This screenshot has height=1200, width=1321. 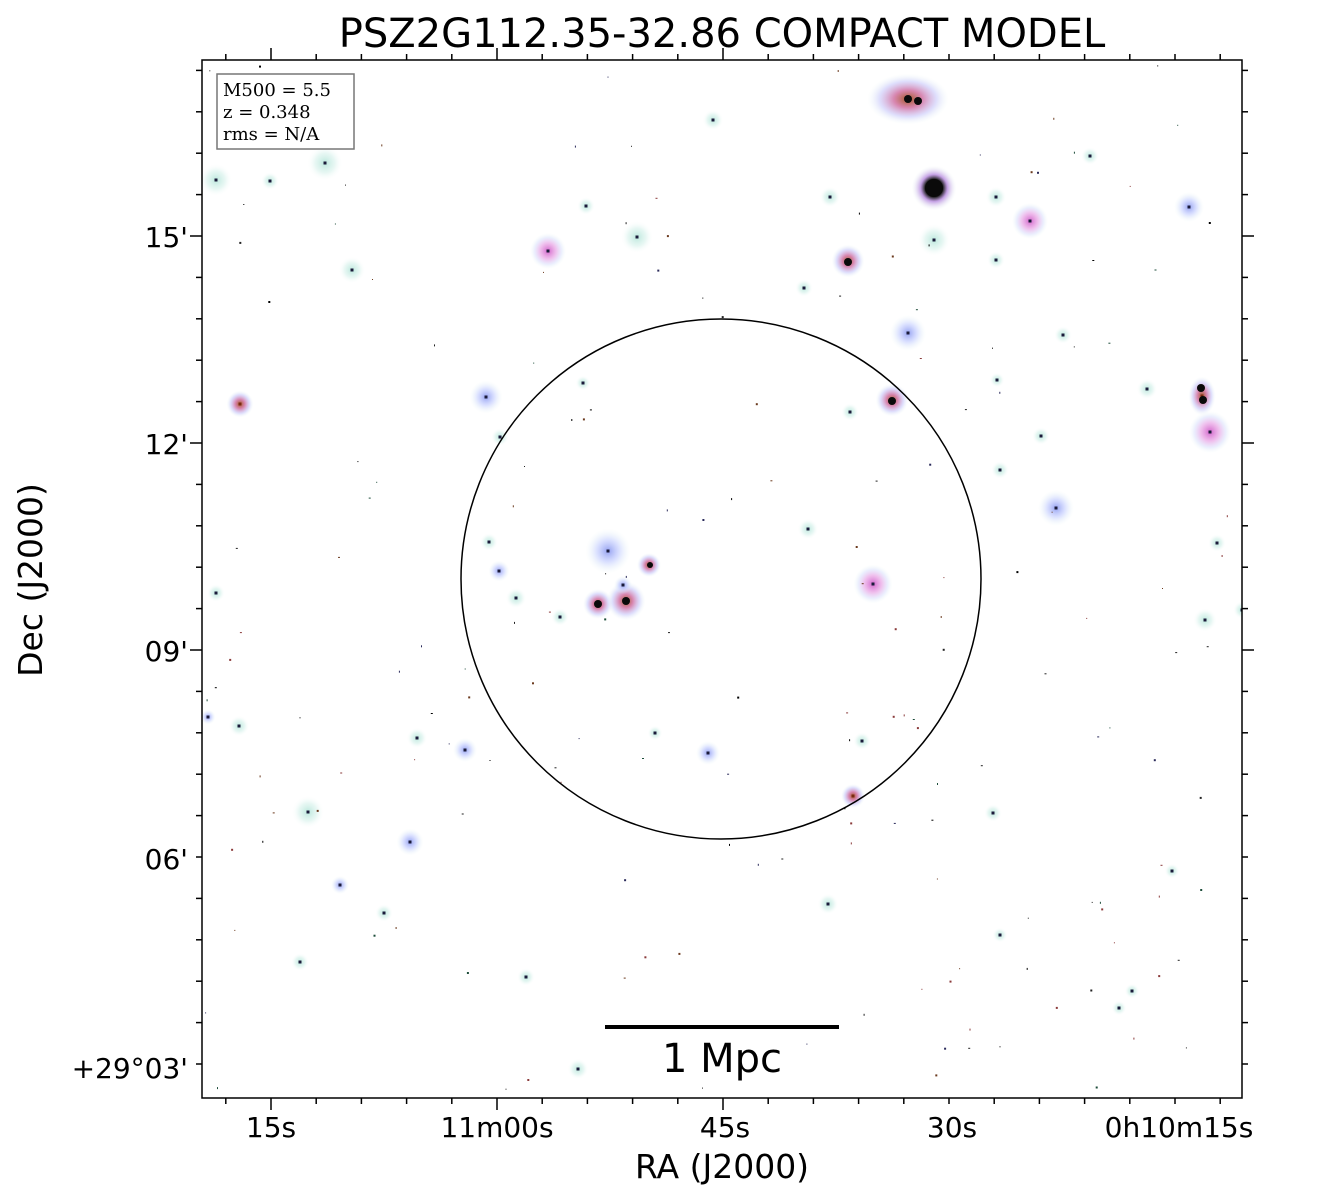 What do you see at coordinates (166, 237) in the screenshot?
I see `dec-tick-label: 15'` at bounding box center [166, 237].